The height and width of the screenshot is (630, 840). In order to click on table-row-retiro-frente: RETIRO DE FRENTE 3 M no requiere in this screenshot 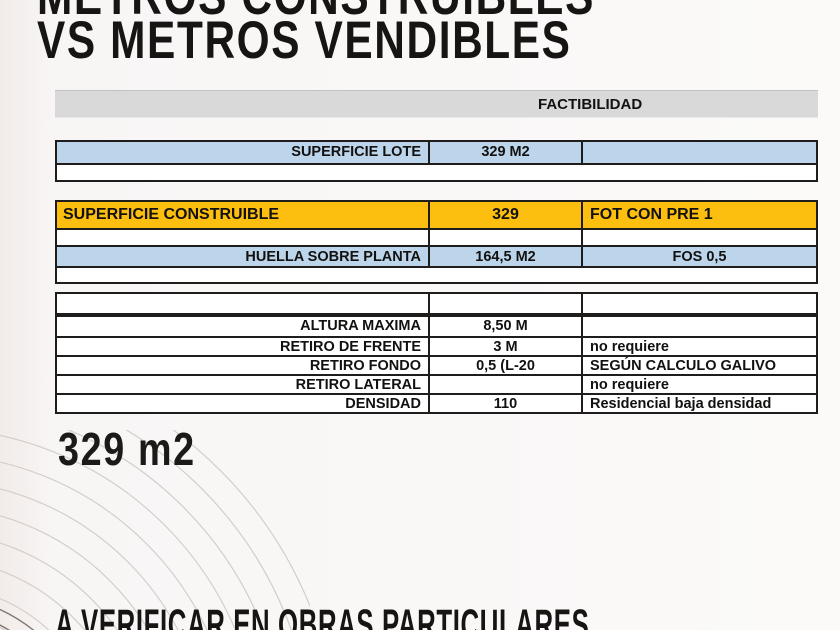, I will do `click(436, 345)`.